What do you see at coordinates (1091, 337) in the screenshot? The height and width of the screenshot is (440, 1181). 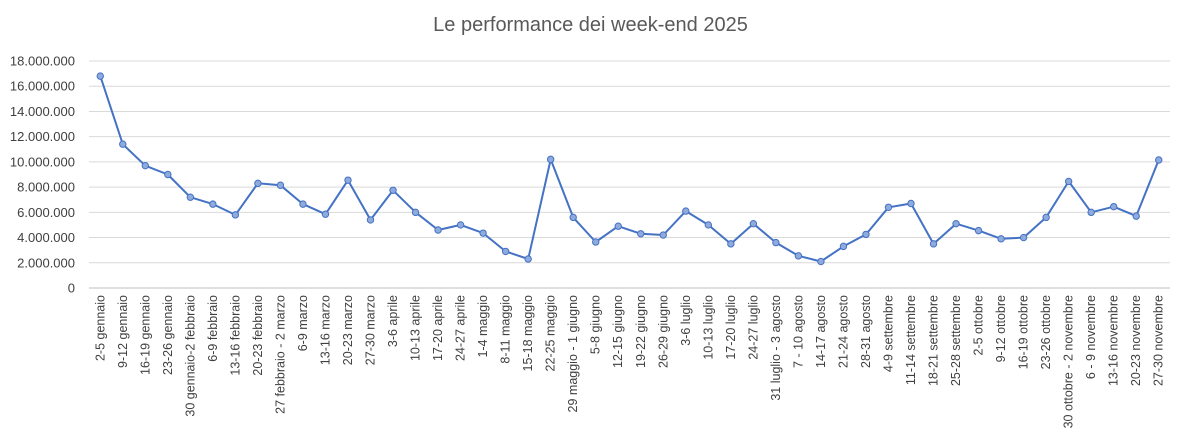 I see `x-tick-label: 6 - 9 novembre` at bounding box center [1091, 337].